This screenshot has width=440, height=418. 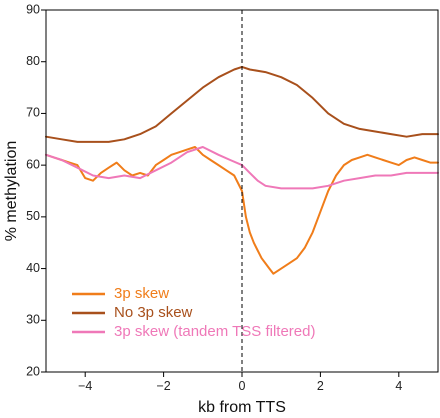 I want to click on y-tick-label: 70, so click(x=33, y=113).